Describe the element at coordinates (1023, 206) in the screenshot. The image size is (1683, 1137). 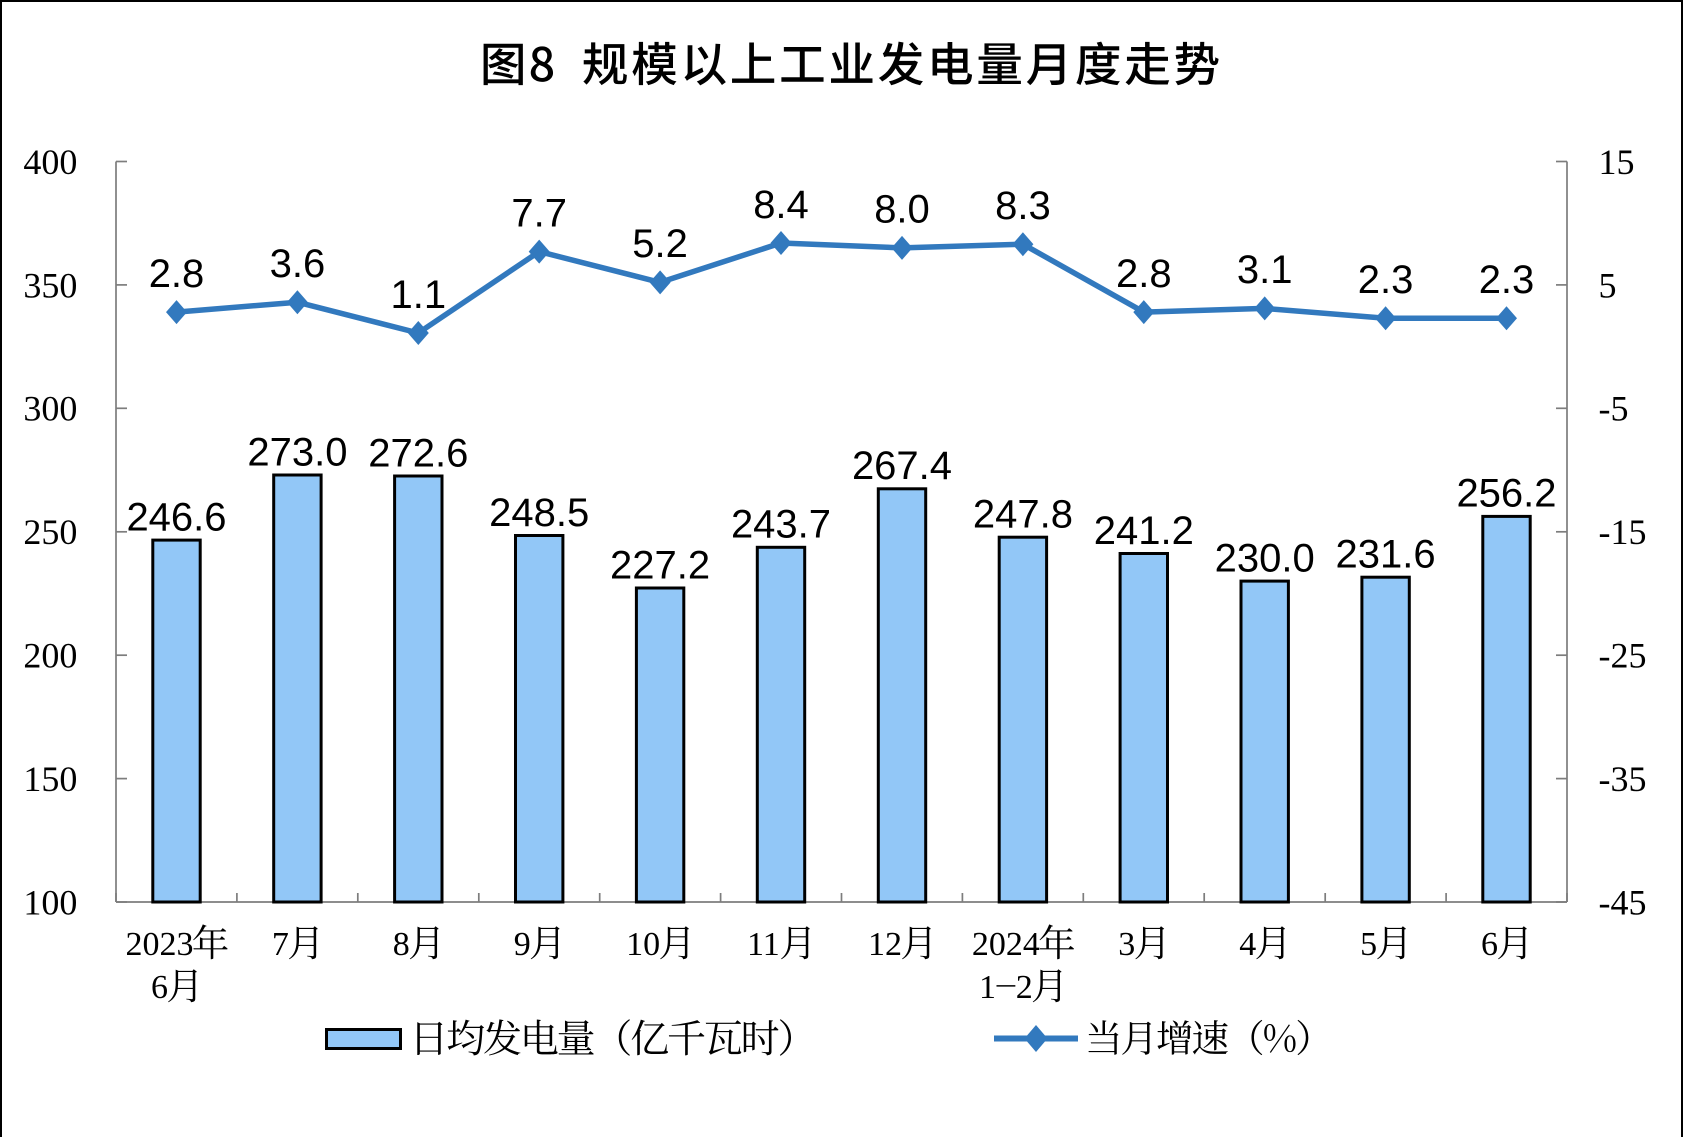
I see `svg-text: 8.3` at that location.